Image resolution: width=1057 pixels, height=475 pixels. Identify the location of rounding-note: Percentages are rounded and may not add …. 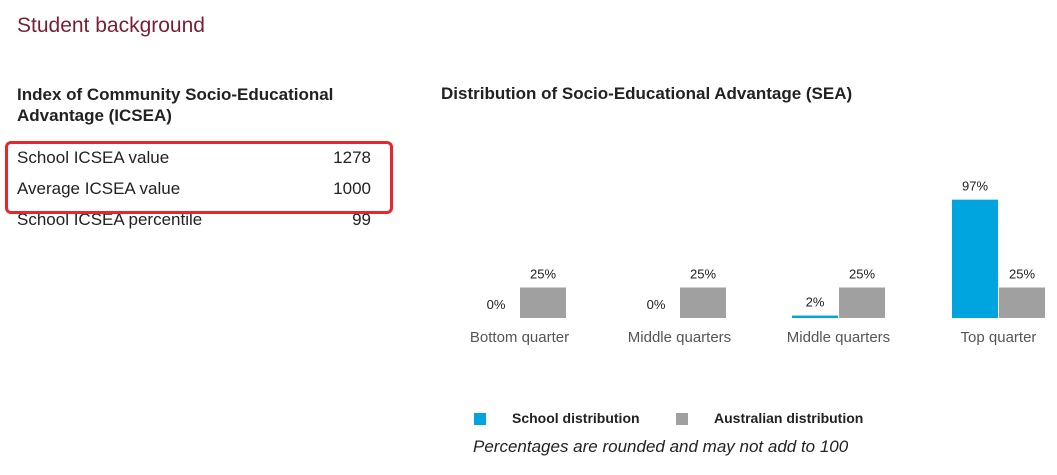
(661, 446).